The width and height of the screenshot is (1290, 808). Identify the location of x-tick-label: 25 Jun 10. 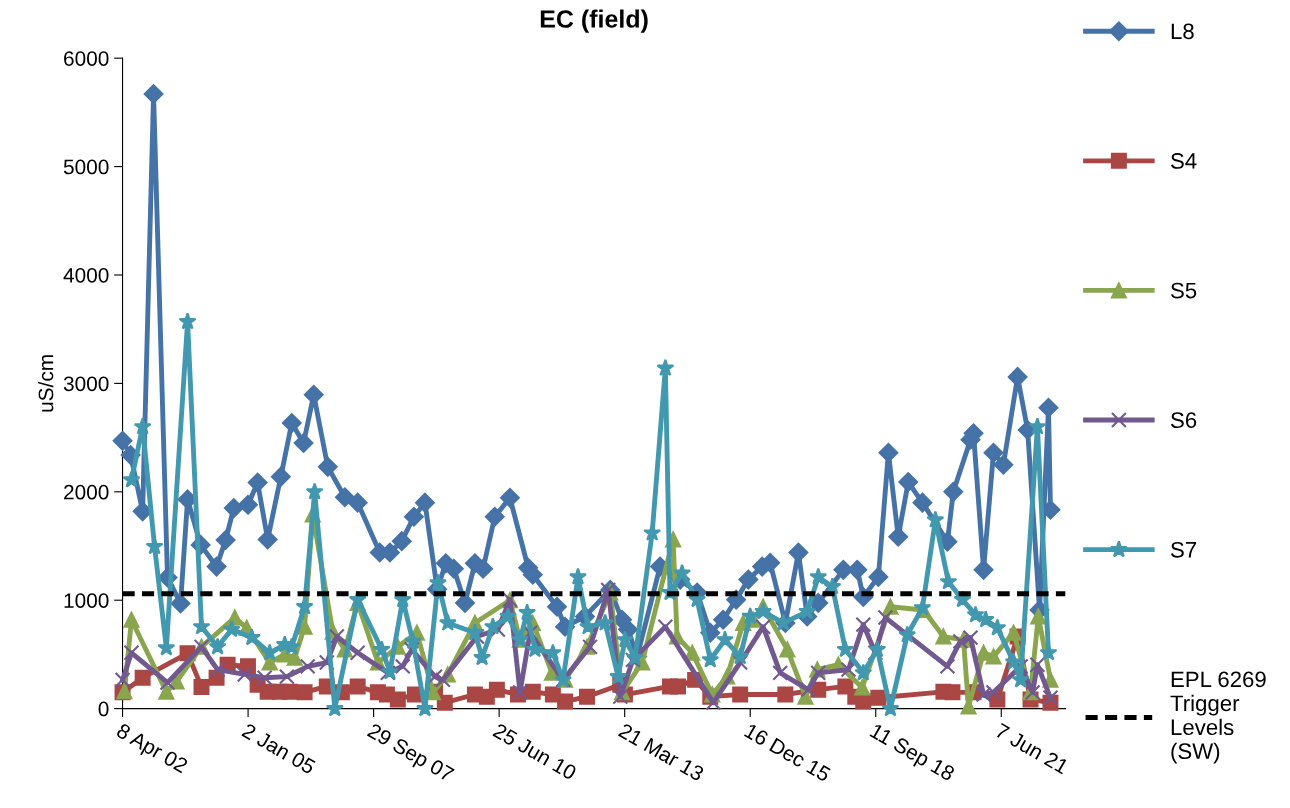
(535, 751).